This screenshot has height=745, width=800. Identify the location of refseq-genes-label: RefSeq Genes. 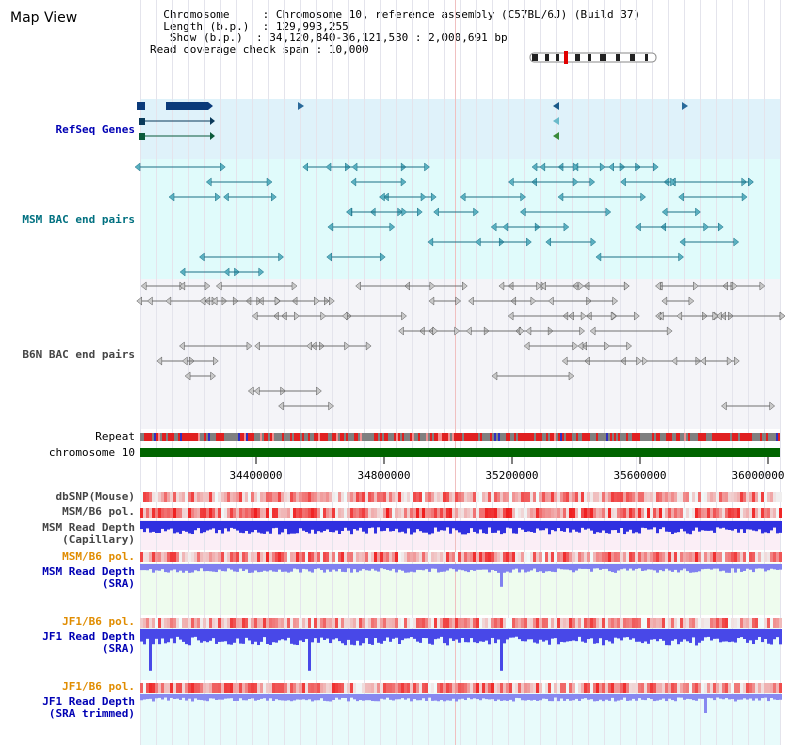
(95, 129).